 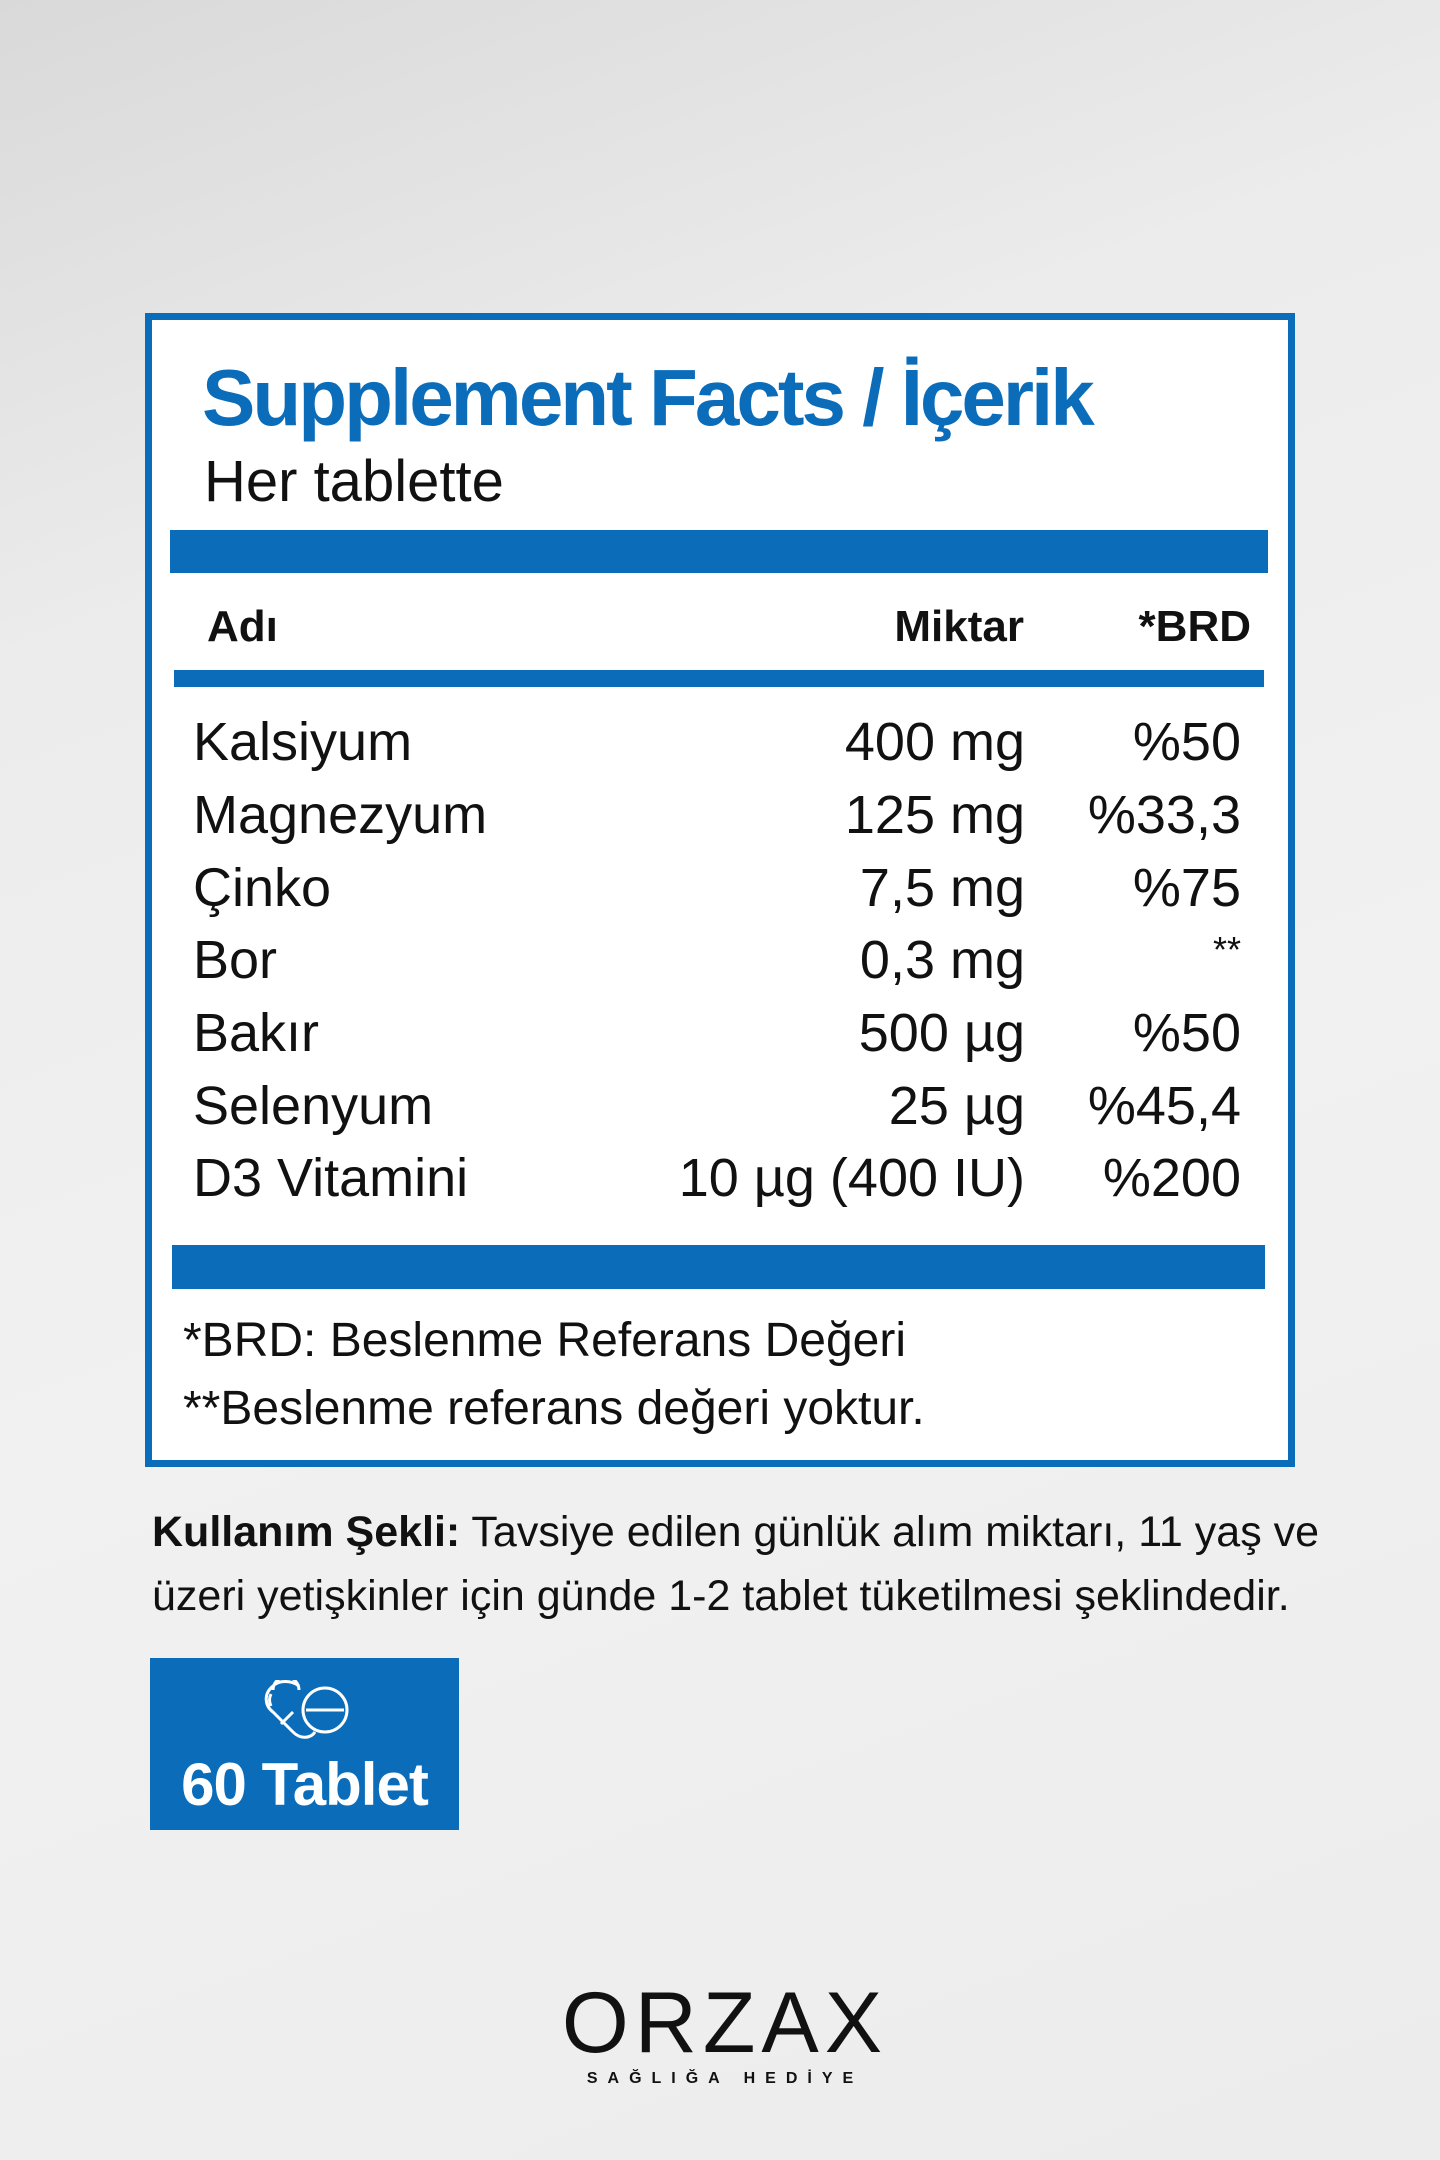 I want to click on table-row: D3 Vitamini 10 µg (400 IU) %200, so click(x=717, y=1183).